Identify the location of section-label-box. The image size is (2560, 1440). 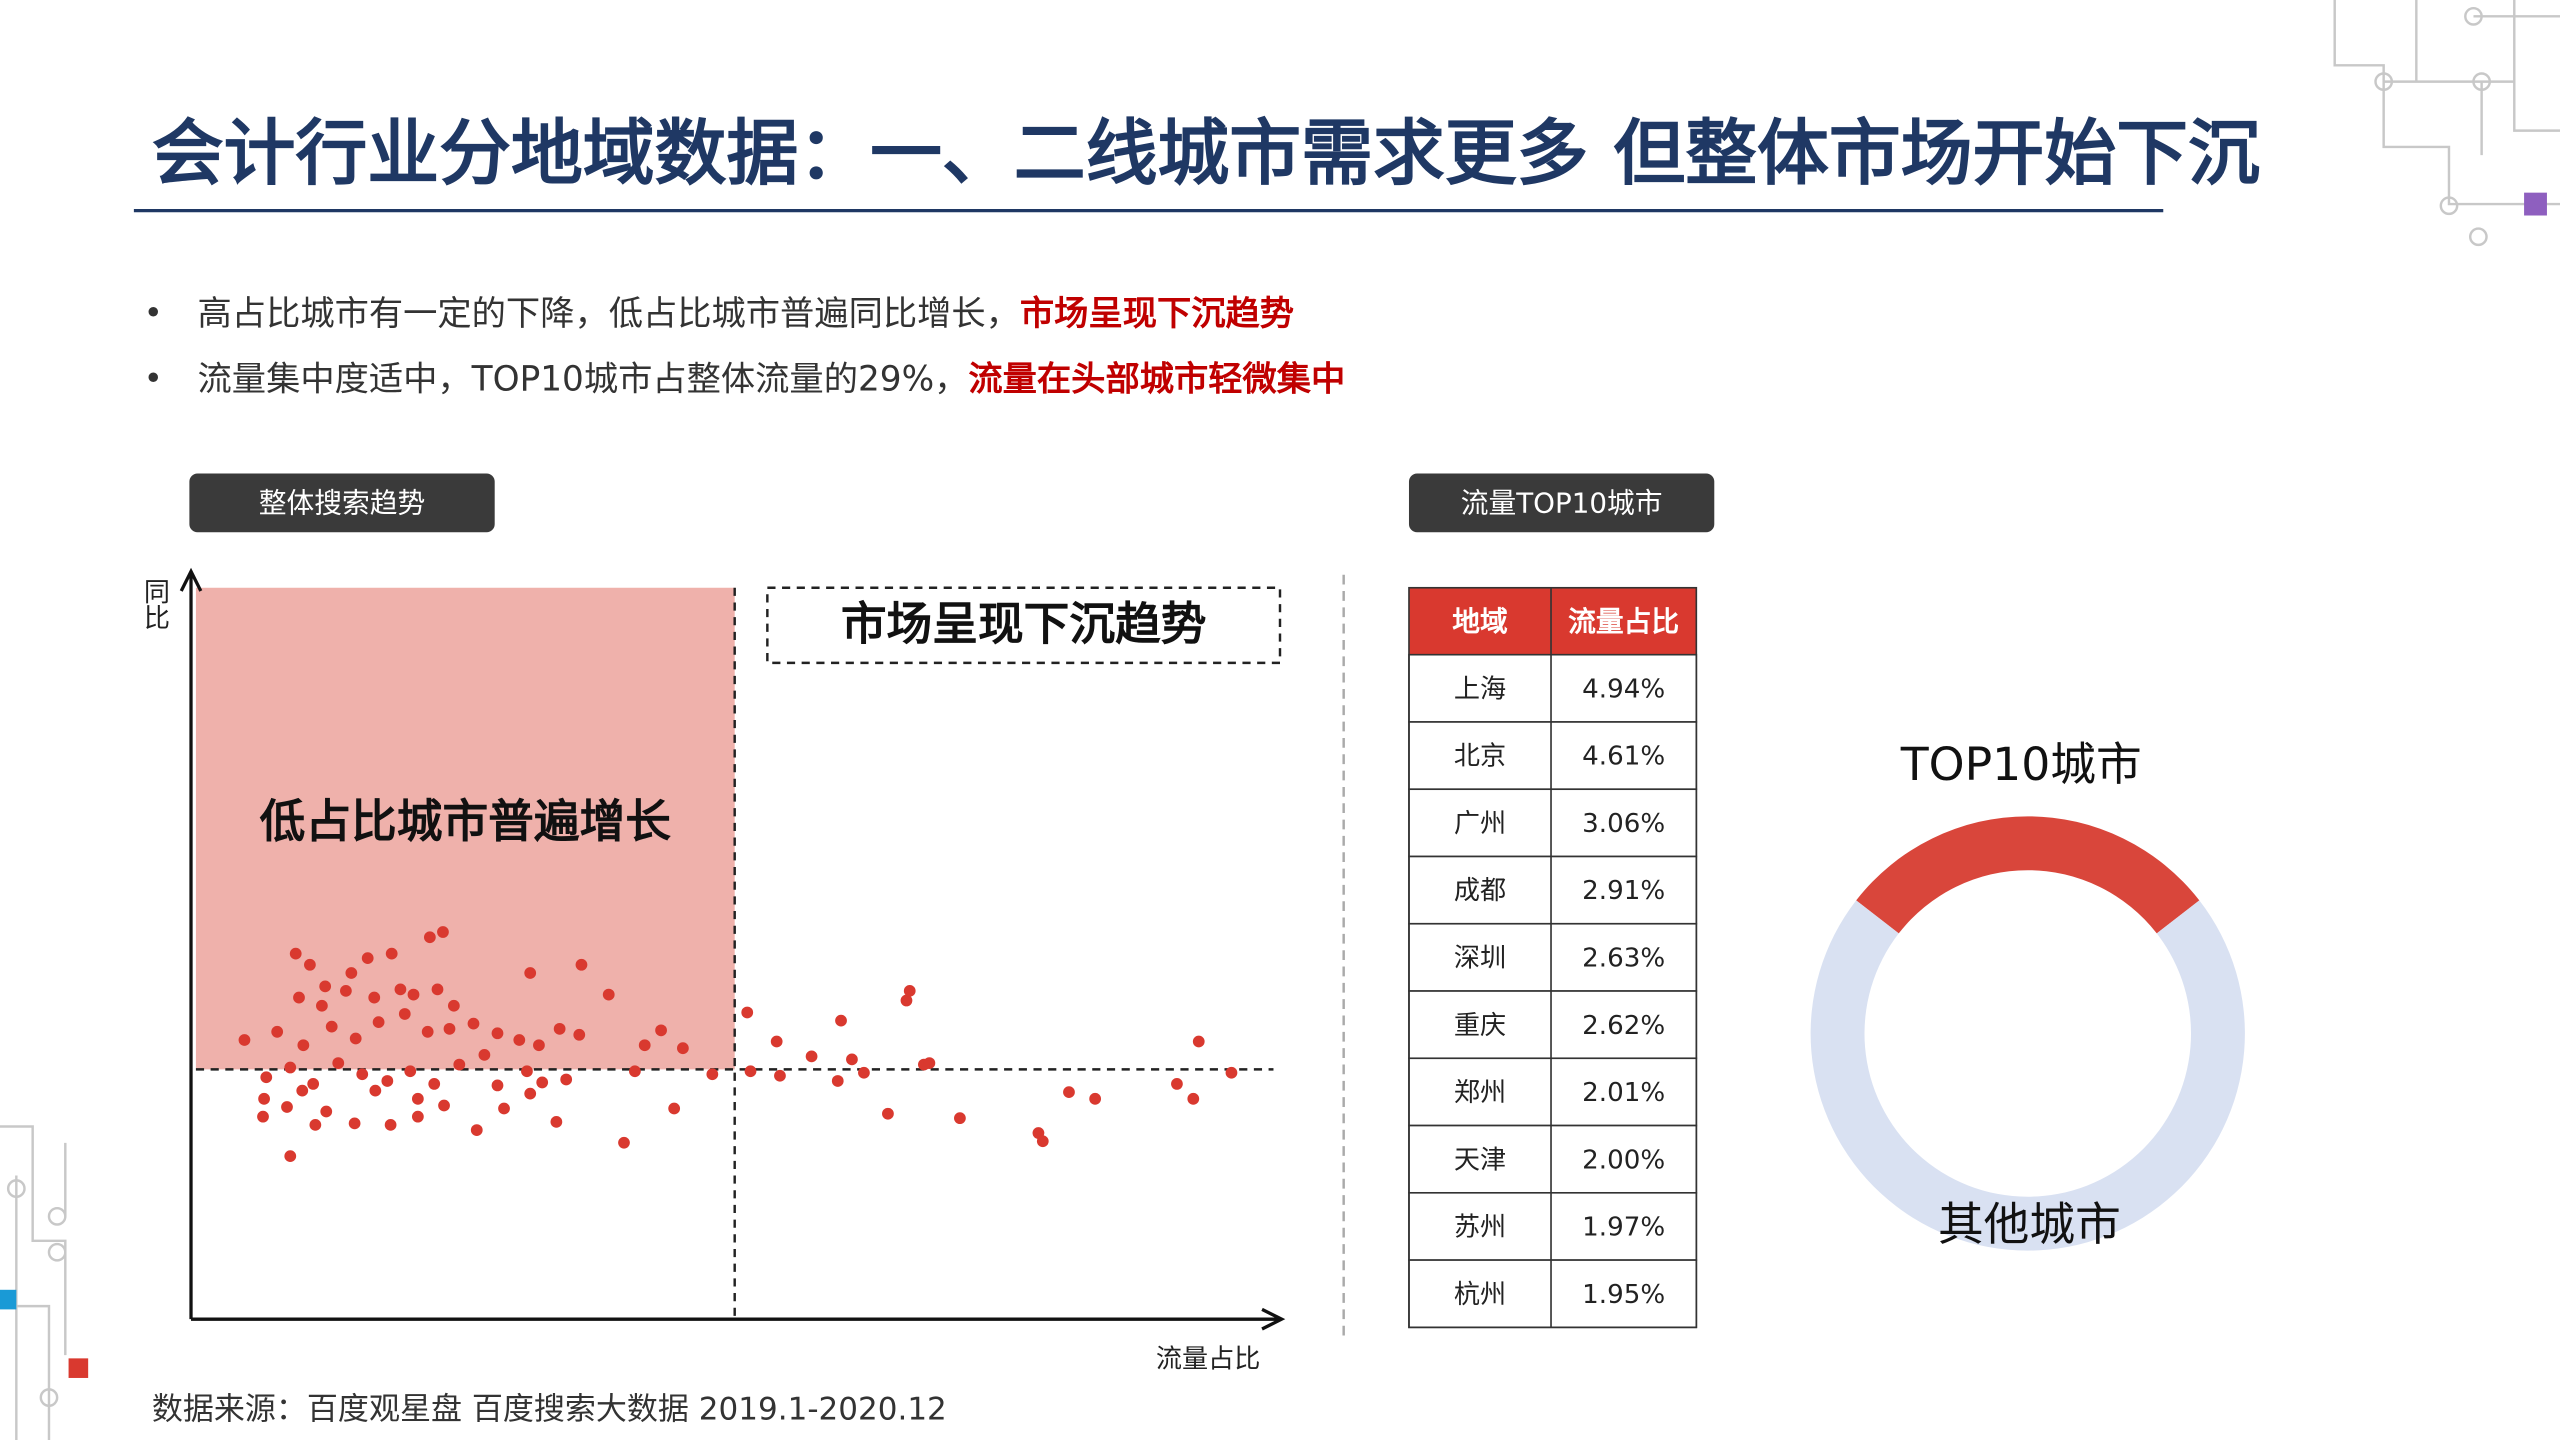
(342, 503).